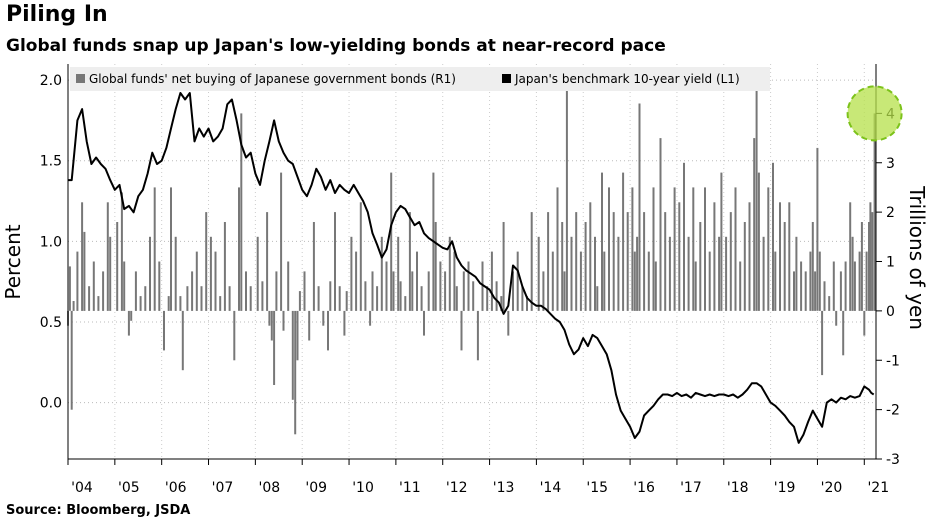 The width and height of the screenshot is (930, 523). I want to click on x-tick-label: '06, so click(176, 488).